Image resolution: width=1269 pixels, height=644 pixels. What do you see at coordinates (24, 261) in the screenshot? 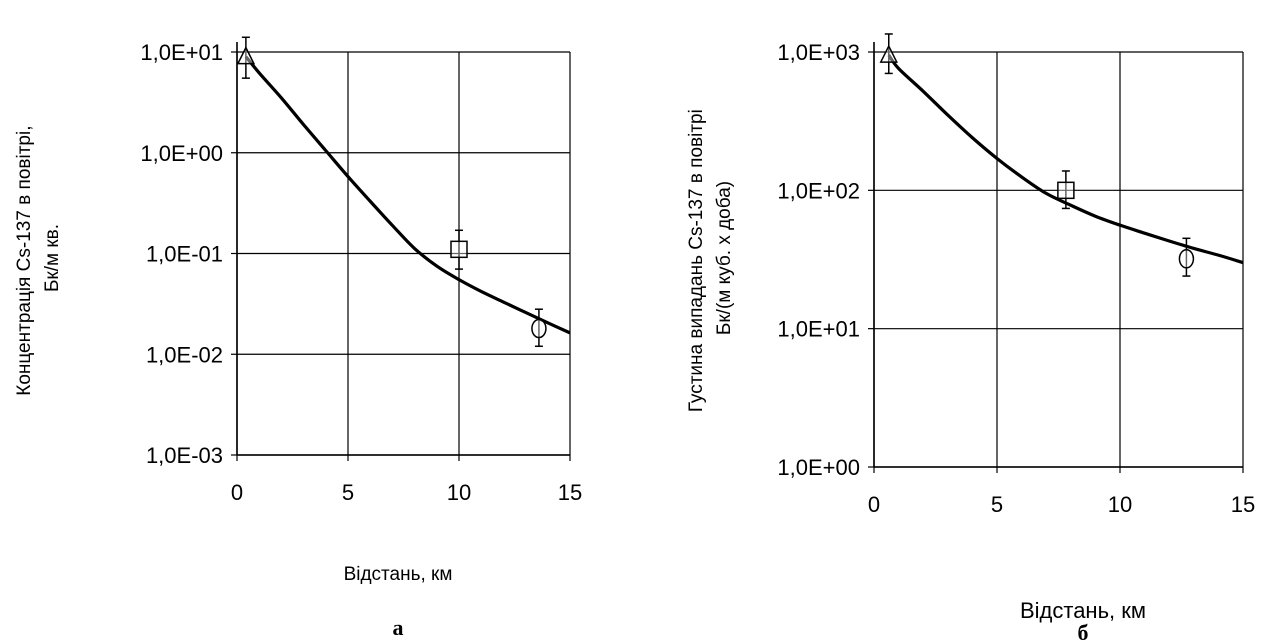
I see `y-axis-title-a-line1: Концентрація Cs-137 в повітрі,` at bounding box center [24, 261].